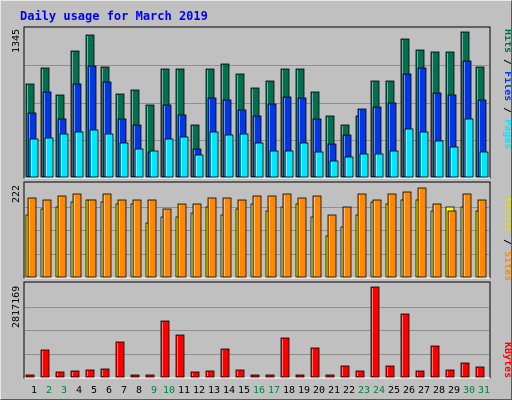 The width and height of the screenshot is (512, 404). I want to click on day-label-11: 11, so click(184, 390).